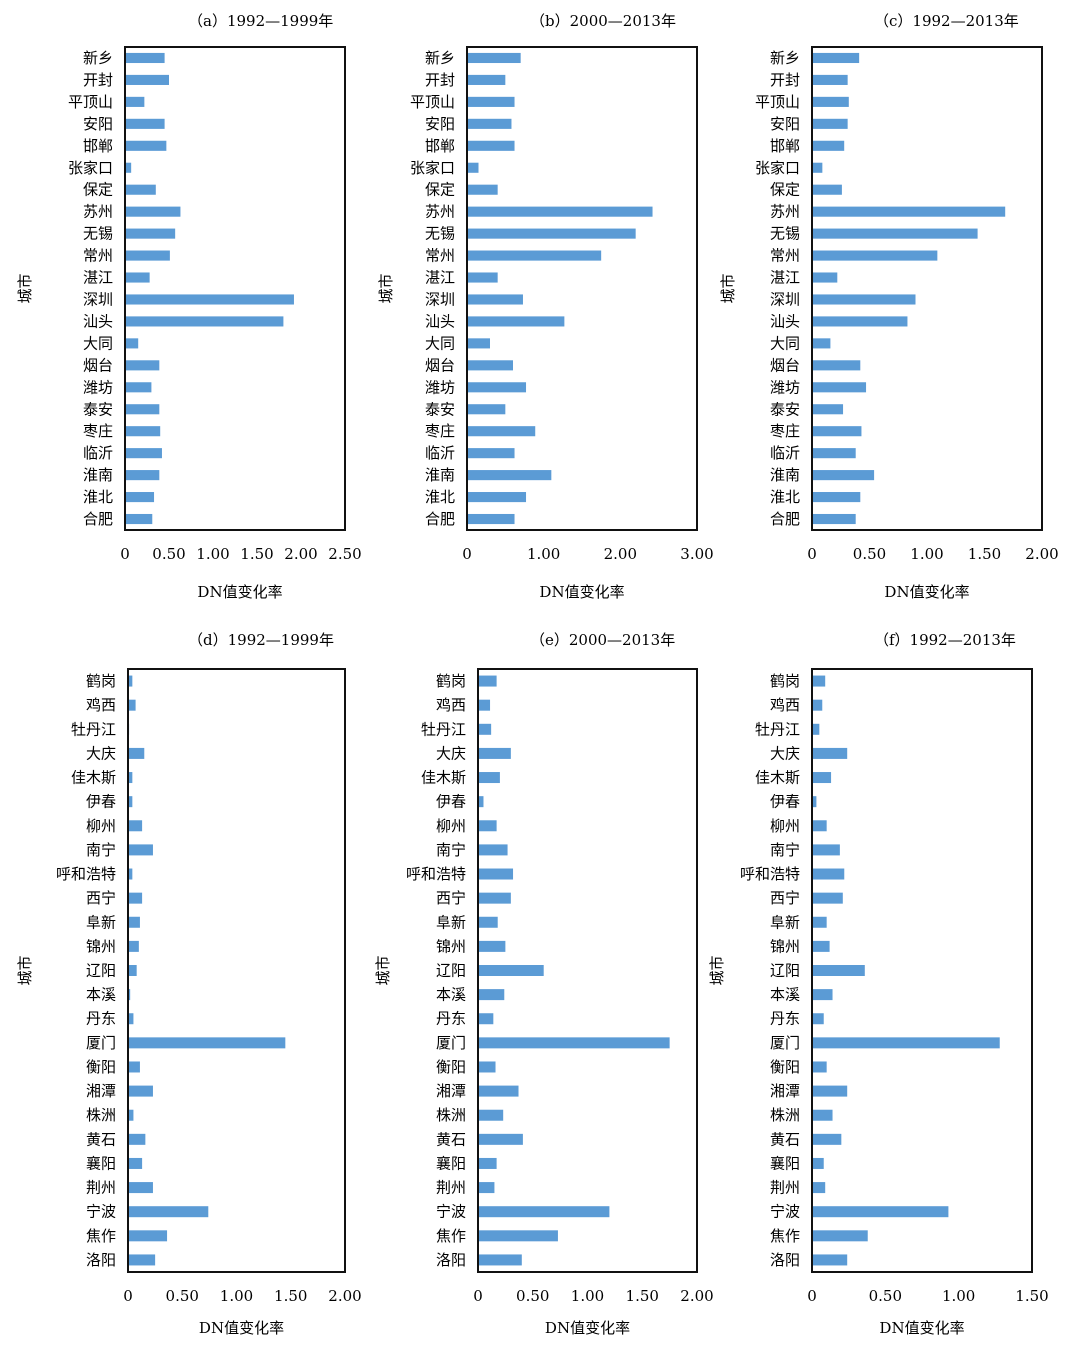  Describe the element at coordinates (101, 705) in the screenshot. I see `category-label: 鸡西` at that location.